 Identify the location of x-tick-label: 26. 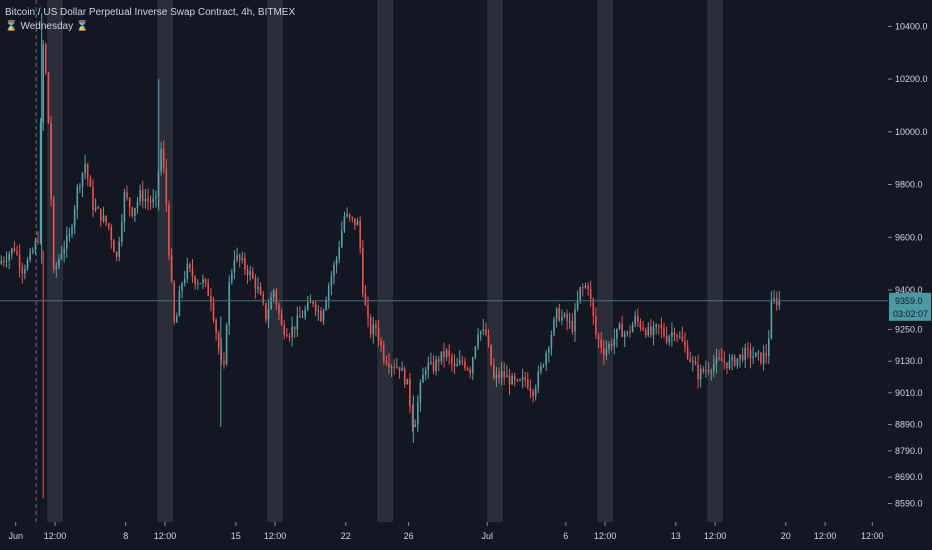
(409, 536).